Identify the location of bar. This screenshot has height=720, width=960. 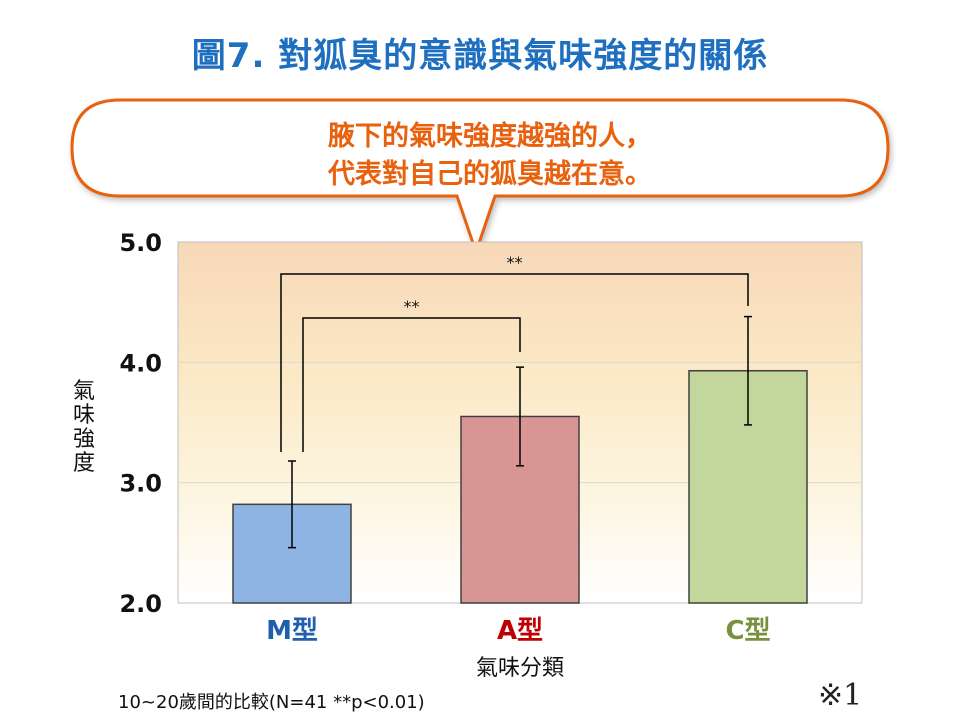
(292, 553).